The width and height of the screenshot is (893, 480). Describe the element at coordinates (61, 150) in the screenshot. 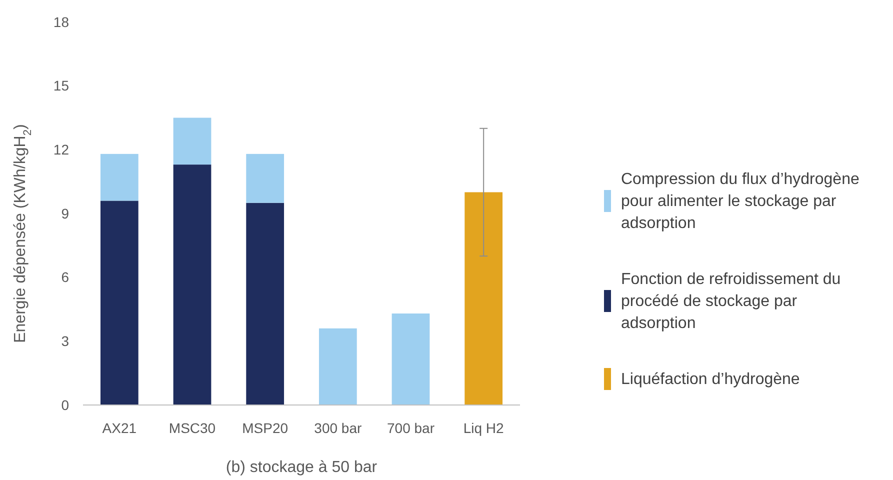

I see `y-tick-label: 12` at that location.